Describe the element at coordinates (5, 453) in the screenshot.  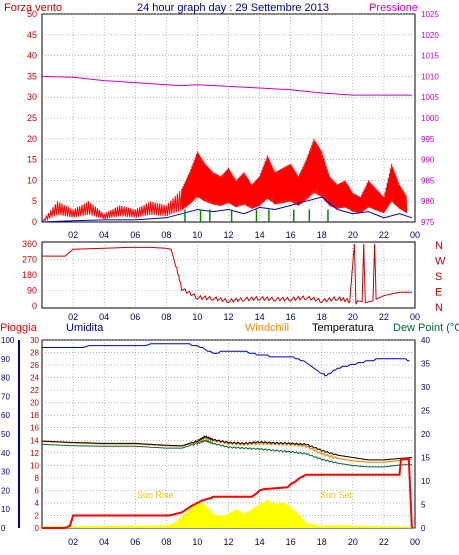
I see `humidity-y-tick-label: 40` at that location.